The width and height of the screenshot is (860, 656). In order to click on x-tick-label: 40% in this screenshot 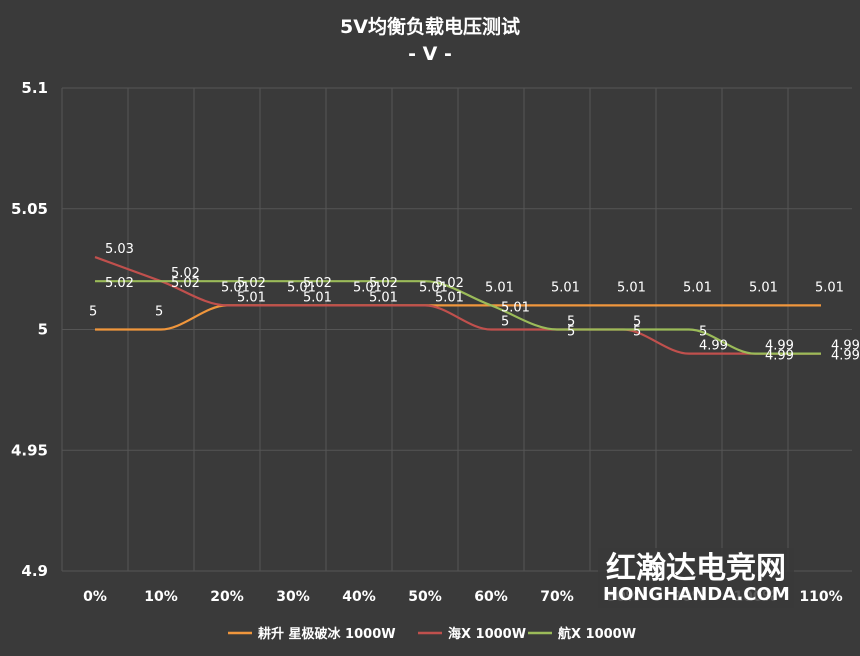, I will do `click(359, 597)`.